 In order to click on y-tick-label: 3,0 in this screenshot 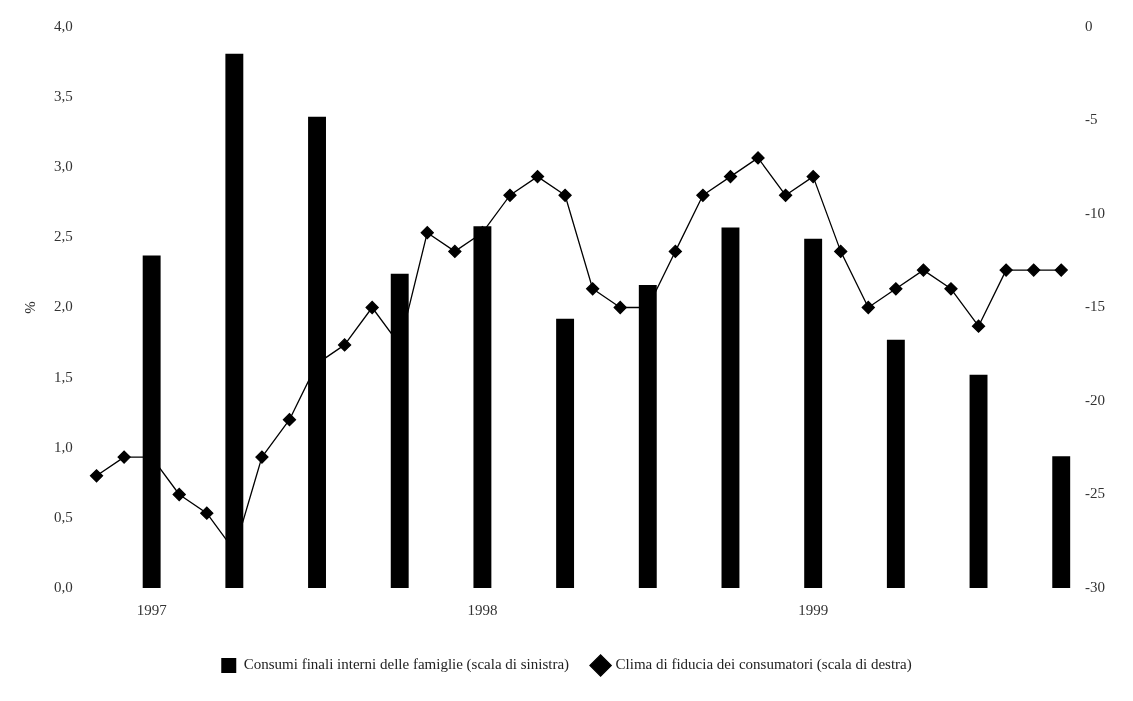, I will do `click(63, 166)`.